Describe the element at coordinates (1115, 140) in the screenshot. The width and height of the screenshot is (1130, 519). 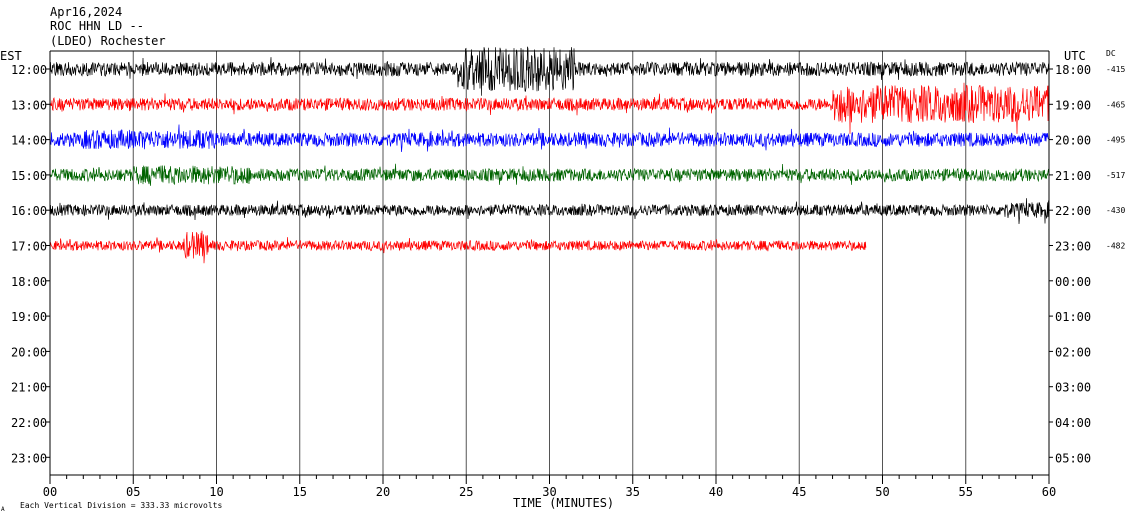
I see `dc-value: -495` at that location.